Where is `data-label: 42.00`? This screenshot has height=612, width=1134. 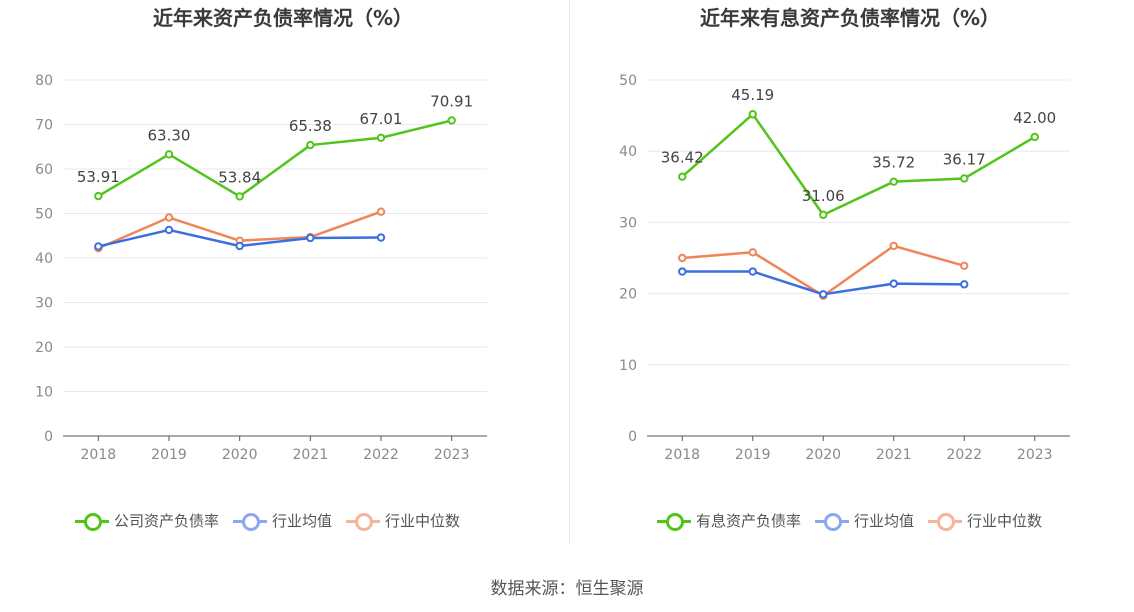 data-label: 42.00 is located at coordinates (1034, 118).